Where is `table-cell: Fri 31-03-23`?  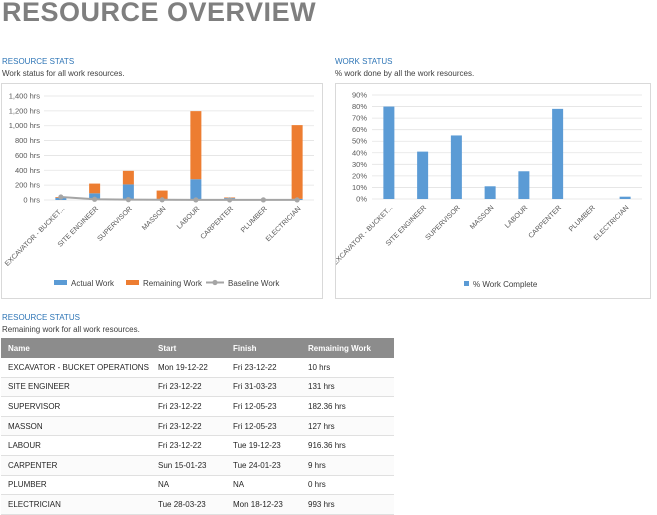
table-cell: Fri 31-03-23 is located at coordinates (263, 387).